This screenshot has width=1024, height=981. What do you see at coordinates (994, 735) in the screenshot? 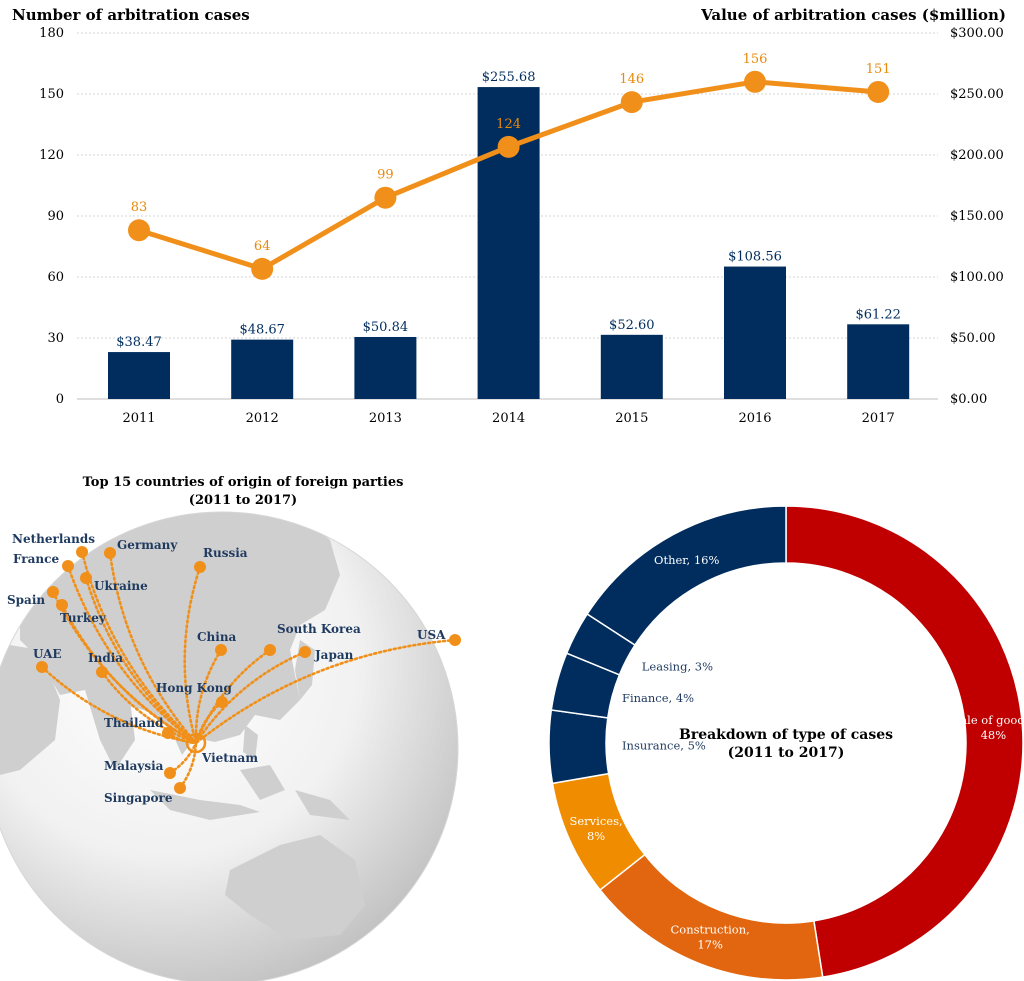
I see `slice-pct-label: 48%` at bounding box center [994, 735].